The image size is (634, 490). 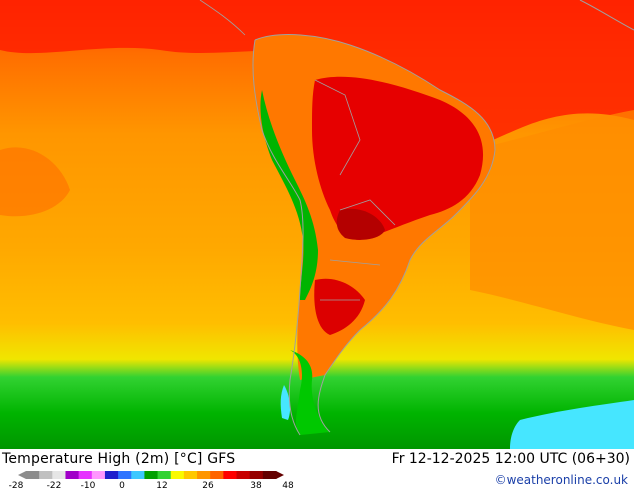 I want to click on brazil-hot-core, so click(x=398, y=158).